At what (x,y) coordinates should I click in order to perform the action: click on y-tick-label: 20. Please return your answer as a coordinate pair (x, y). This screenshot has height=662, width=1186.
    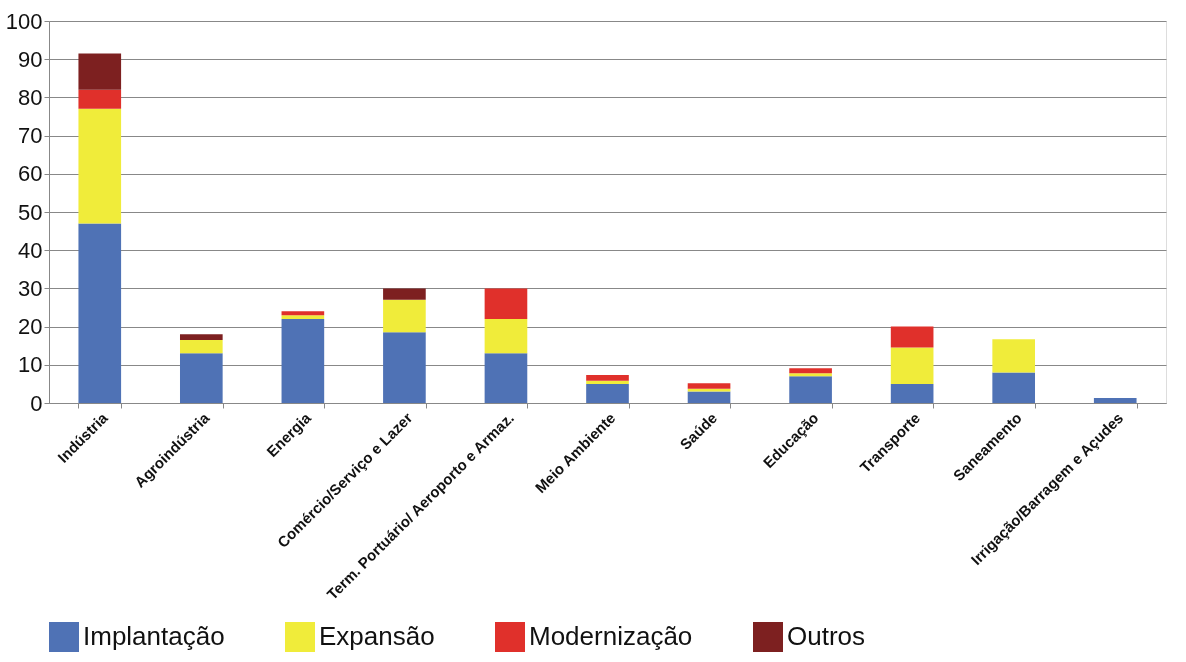
    Looking at the image, I should click on (30, 327).